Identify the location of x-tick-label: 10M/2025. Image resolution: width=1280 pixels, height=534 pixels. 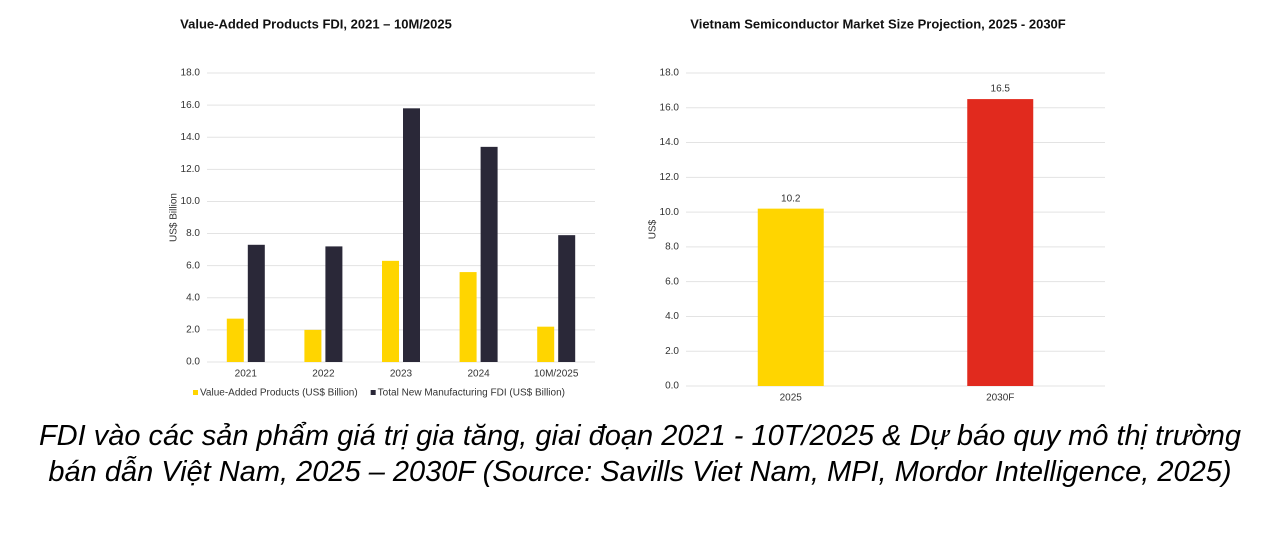
(556, 374).